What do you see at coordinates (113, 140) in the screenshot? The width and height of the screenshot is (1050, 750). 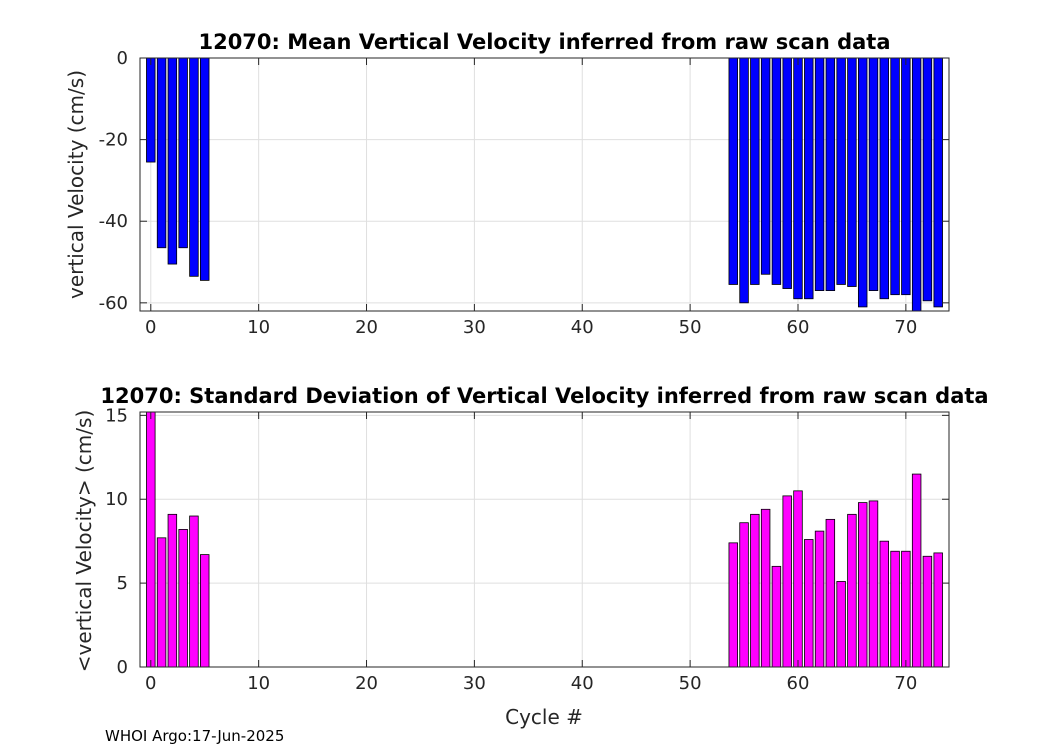 I see `y-tick-label: -20` at bounding box center [113, 140].